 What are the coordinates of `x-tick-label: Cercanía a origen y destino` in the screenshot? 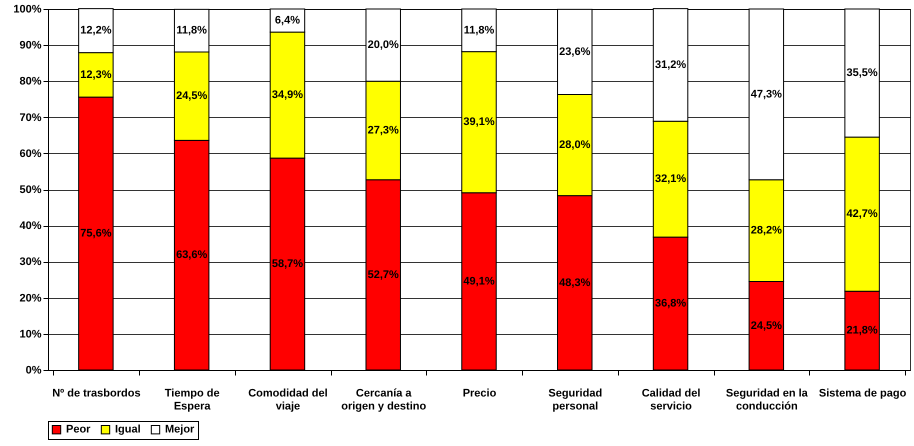 It's located at (383, 400).